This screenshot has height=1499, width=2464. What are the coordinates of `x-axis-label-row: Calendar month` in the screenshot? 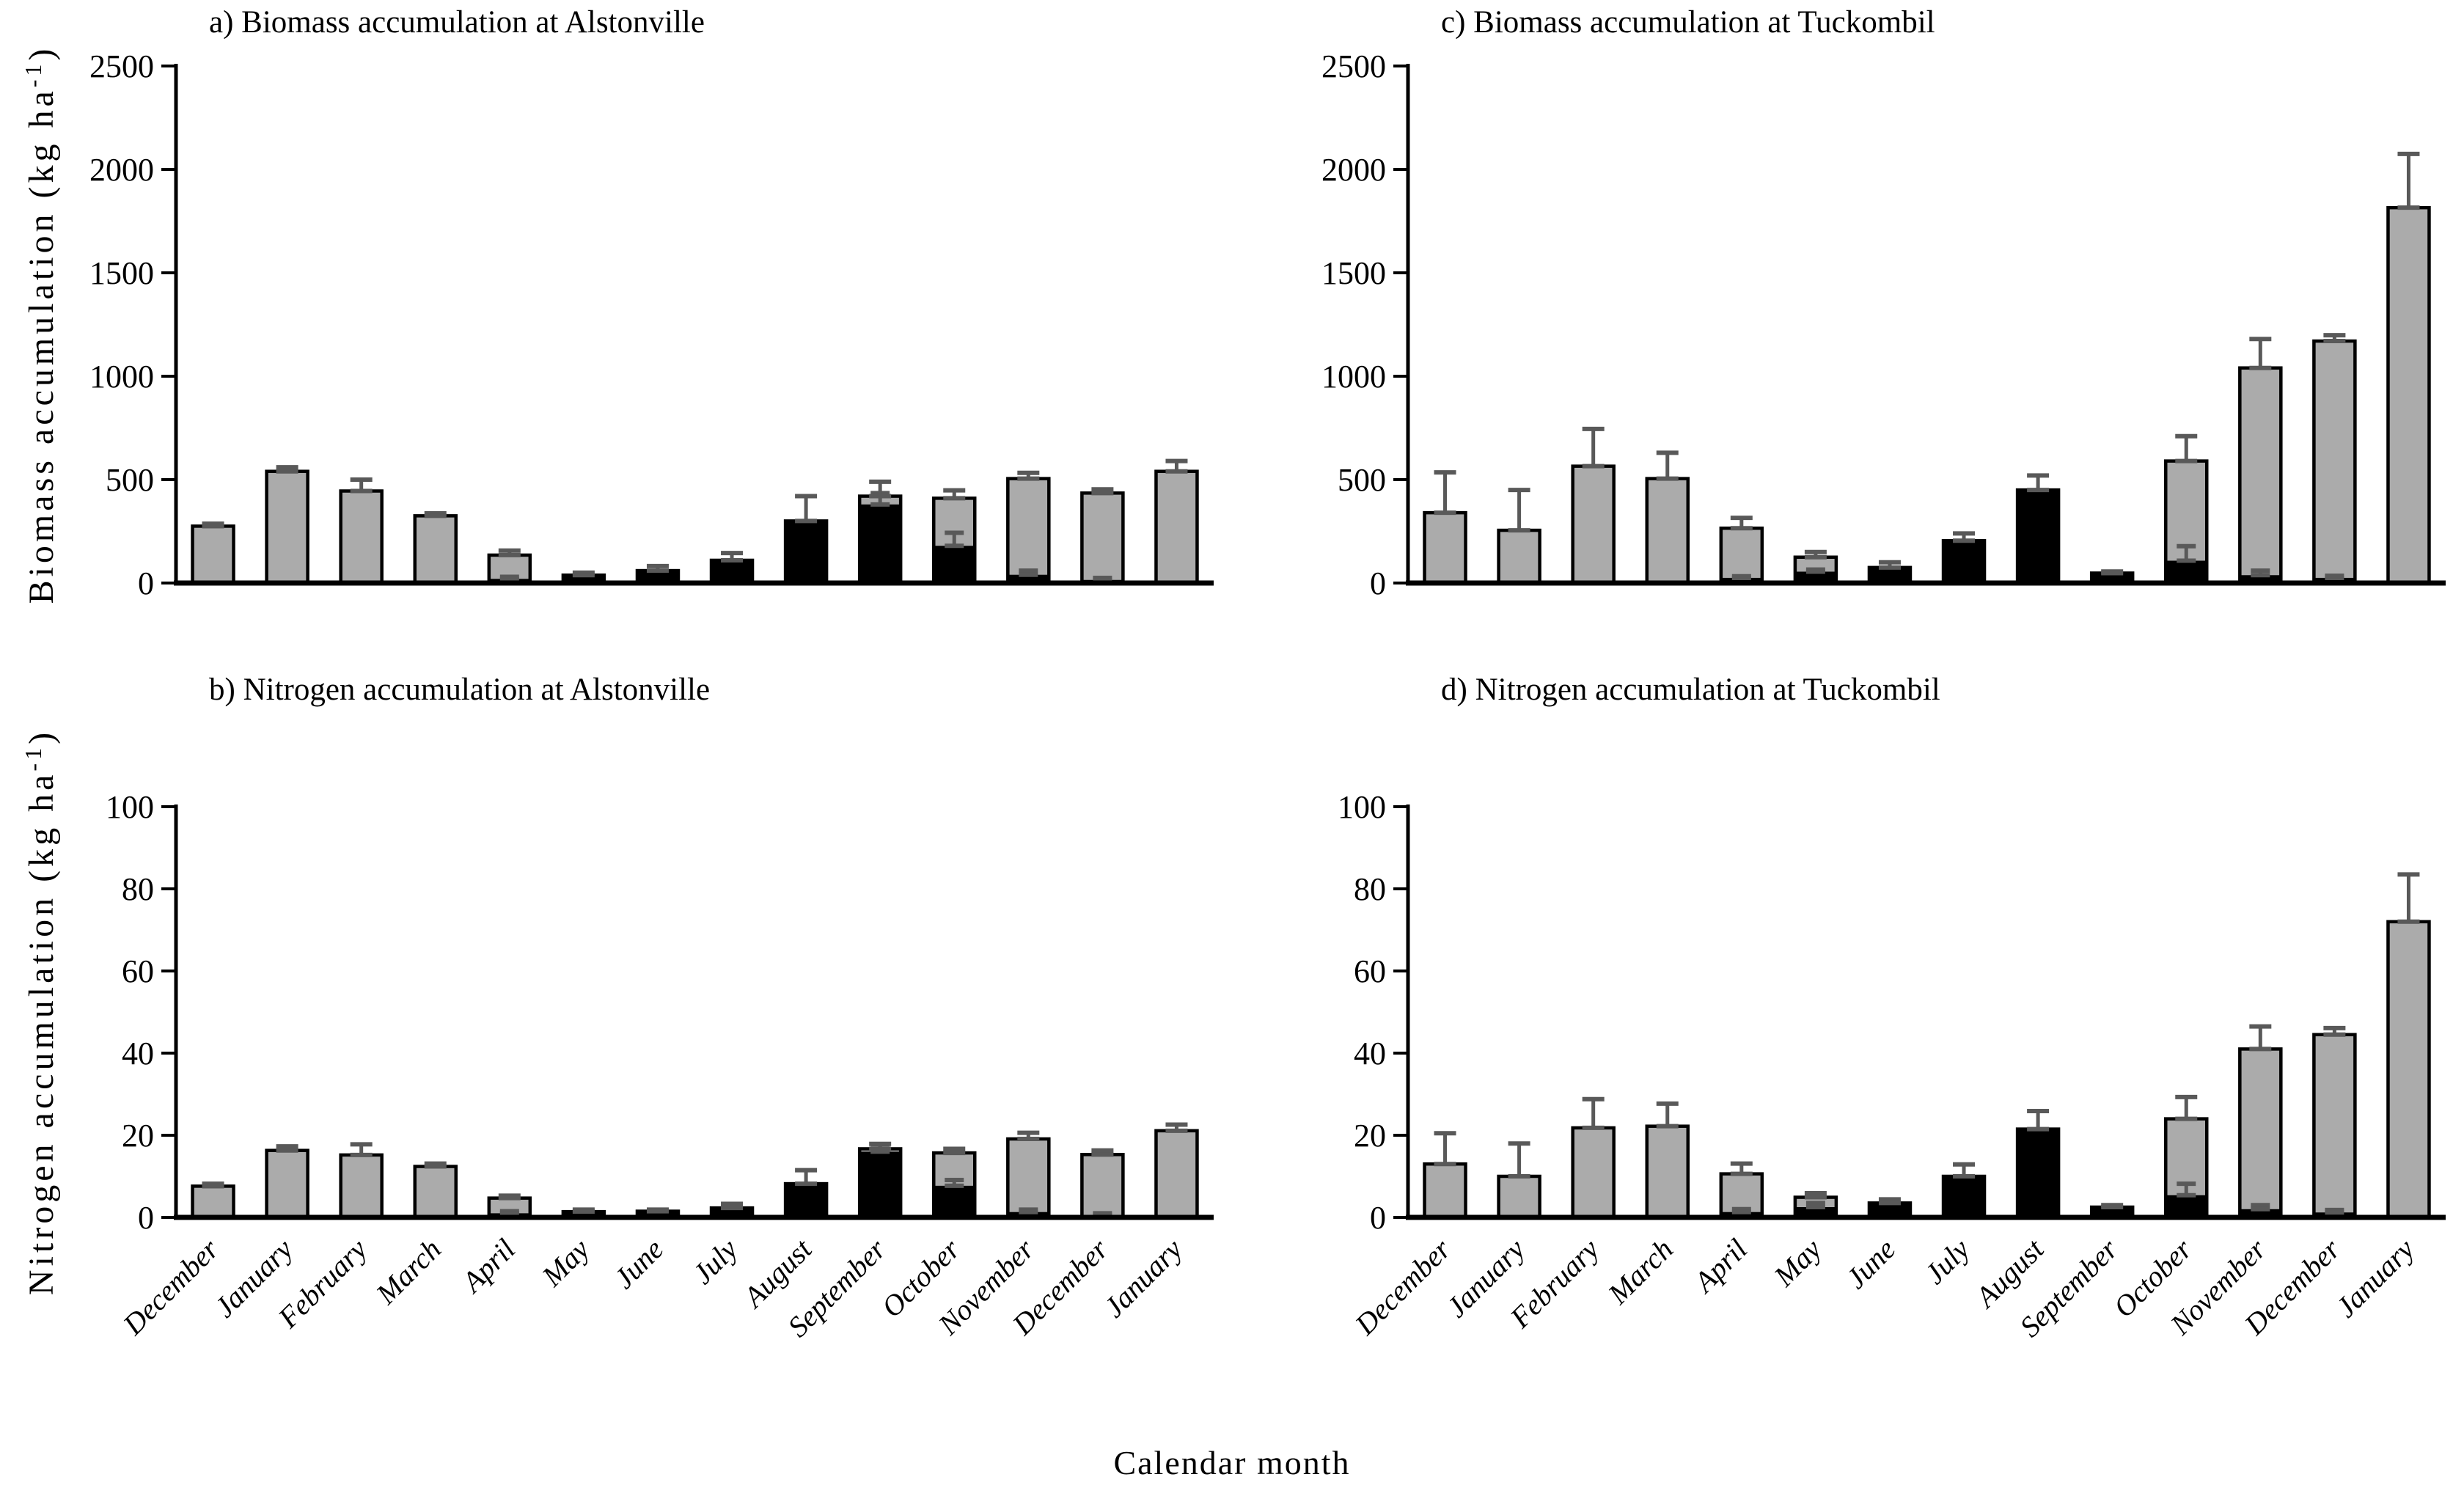 It's located at (1232, 1462).